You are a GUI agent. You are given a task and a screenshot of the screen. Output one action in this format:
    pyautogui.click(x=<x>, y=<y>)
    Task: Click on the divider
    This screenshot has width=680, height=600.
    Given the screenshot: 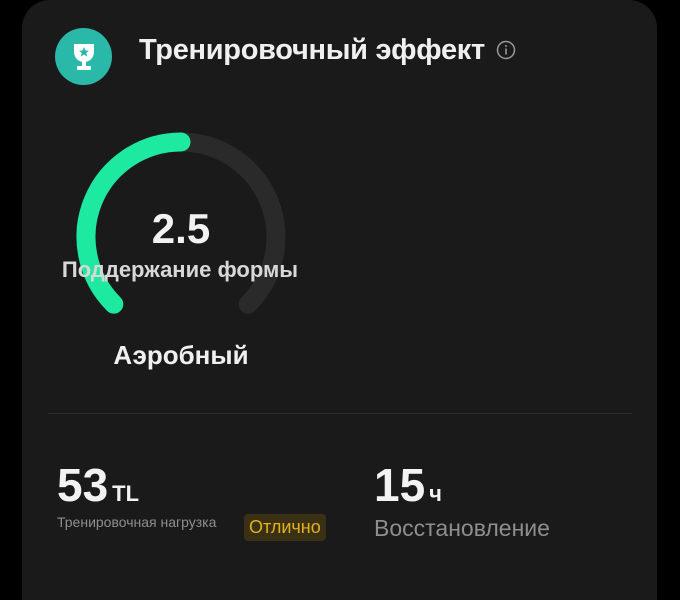 What is the action you would take?
    pyautogui.click(x=340, y=413)
    